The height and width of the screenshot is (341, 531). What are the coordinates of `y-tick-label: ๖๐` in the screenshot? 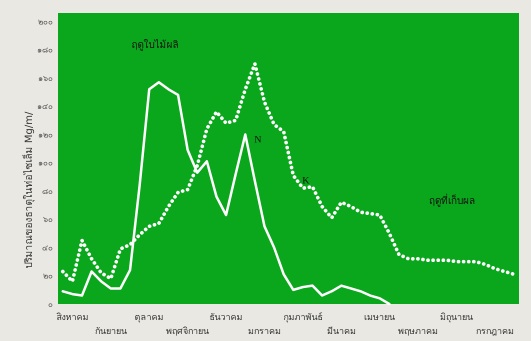 It's located at (48, 219).